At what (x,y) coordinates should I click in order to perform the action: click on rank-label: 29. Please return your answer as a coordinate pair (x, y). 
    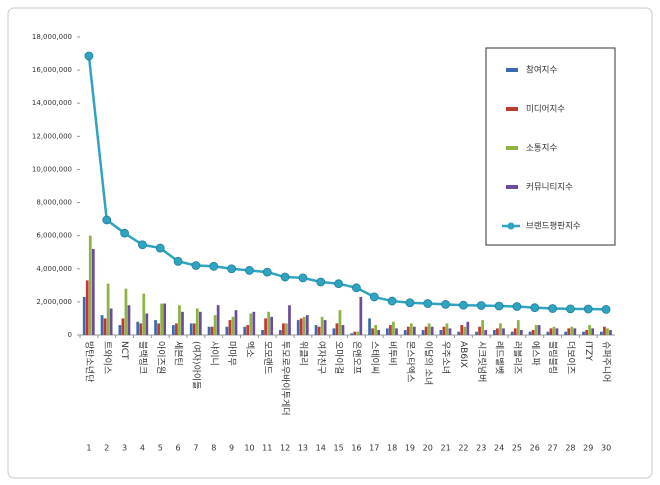
    Looking at the image, I should click on (588, 448).